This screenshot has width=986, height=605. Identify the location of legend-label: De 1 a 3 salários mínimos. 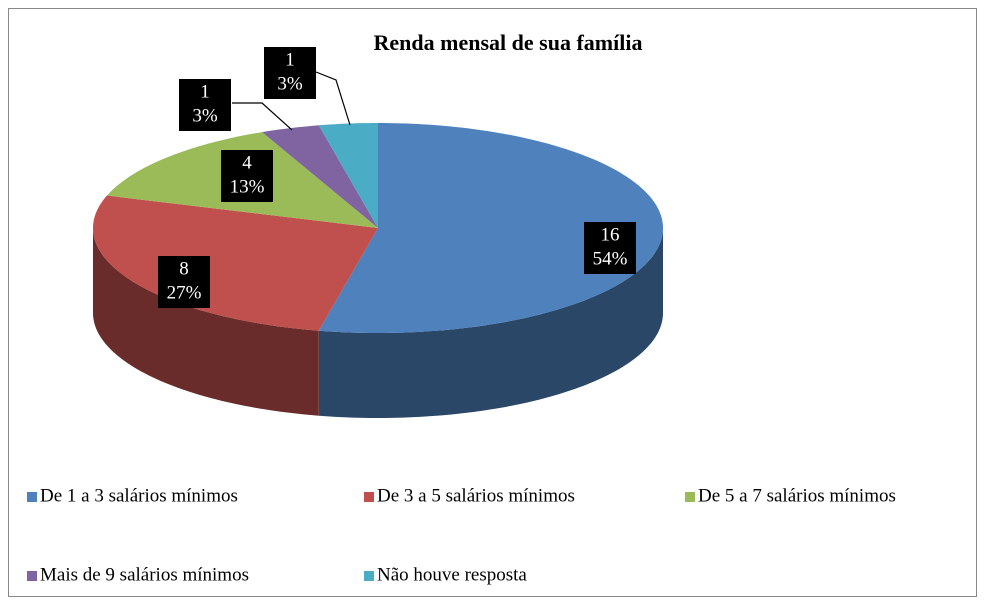
(139, 495).